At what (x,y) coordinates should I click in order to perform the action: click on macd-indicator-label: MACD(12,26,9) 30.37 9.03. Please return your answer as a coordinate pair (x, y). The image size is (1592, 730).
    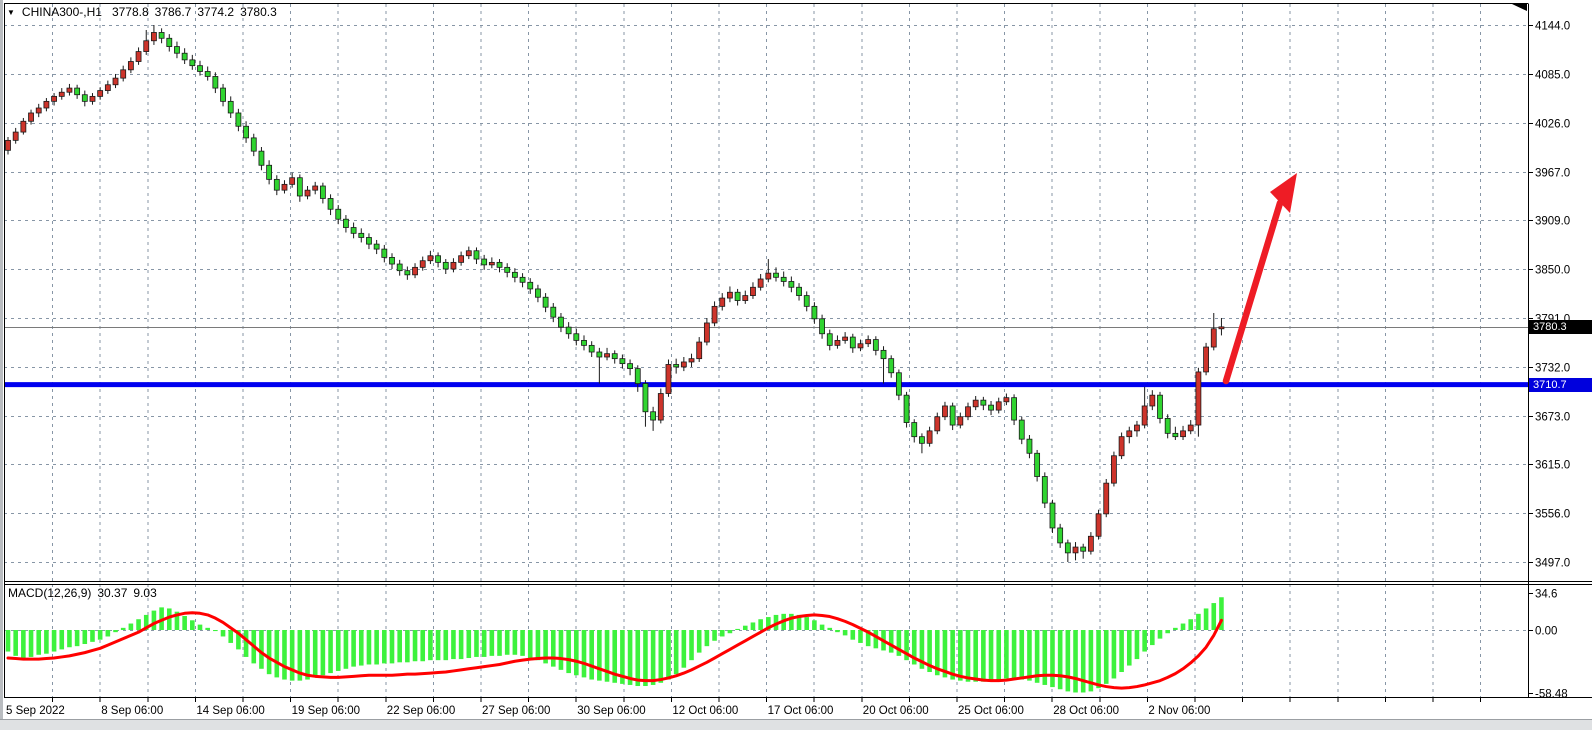
    Looking at the image, I should click on (85, 593).